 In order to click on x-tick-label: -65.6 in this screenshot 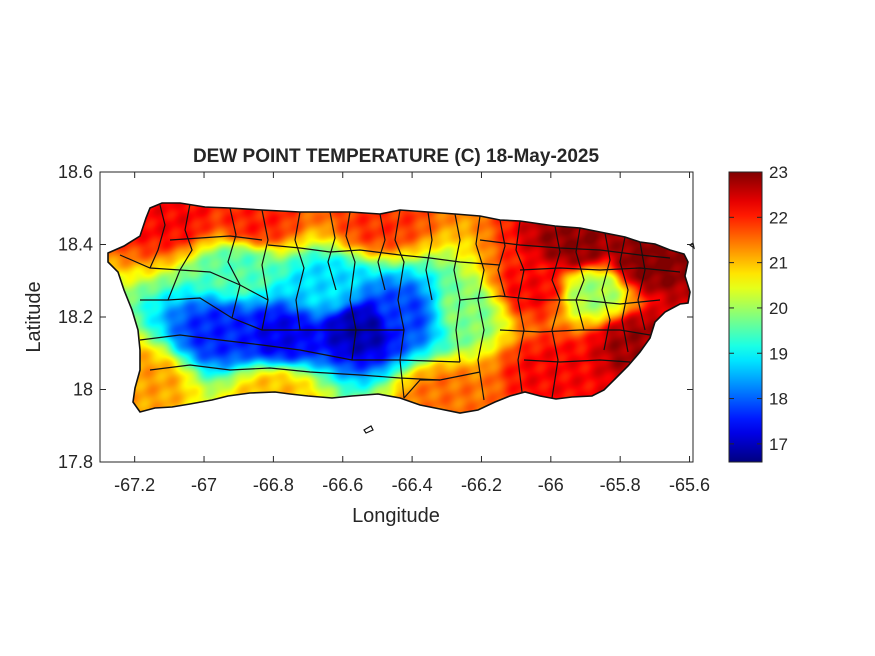, I will do `click(689, 485)`.